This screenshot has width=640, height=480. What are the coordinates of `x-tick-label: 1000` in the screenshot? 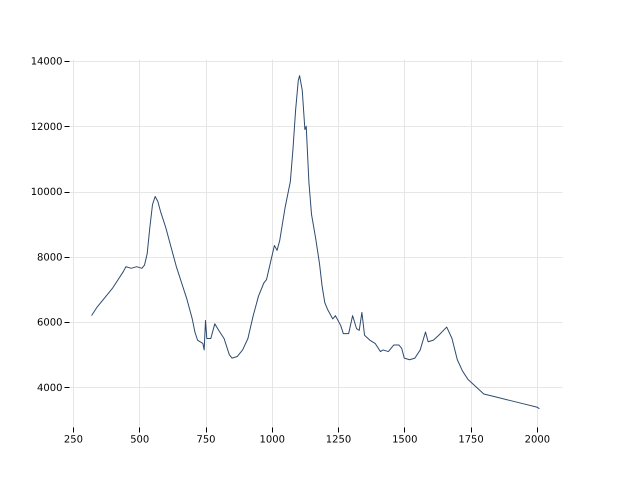 It's located at (272, 440).